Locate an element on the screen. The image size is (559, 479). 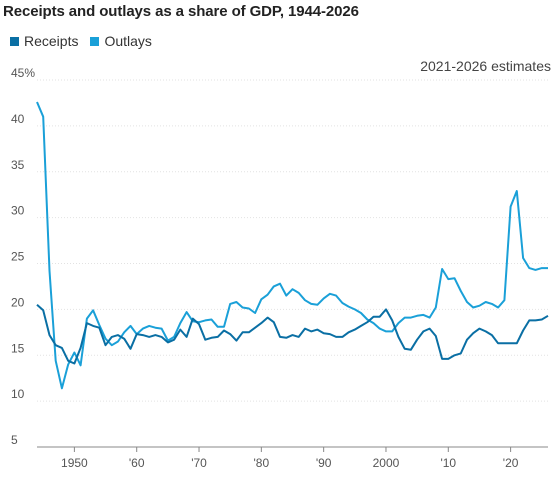
y-tick-label: 5 is located at coordinates (14, 440).